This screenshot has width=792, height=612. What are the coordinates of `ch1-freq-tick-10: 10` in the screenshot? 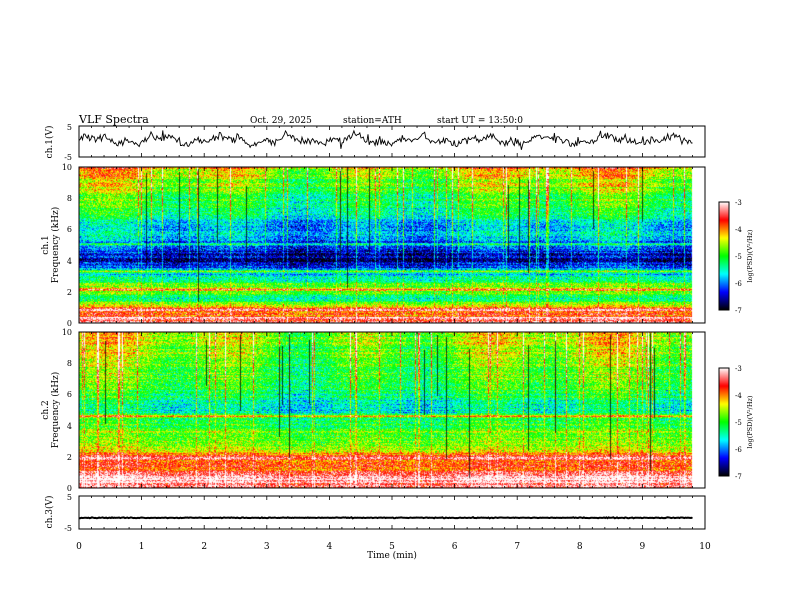 It's located at (67, 167).